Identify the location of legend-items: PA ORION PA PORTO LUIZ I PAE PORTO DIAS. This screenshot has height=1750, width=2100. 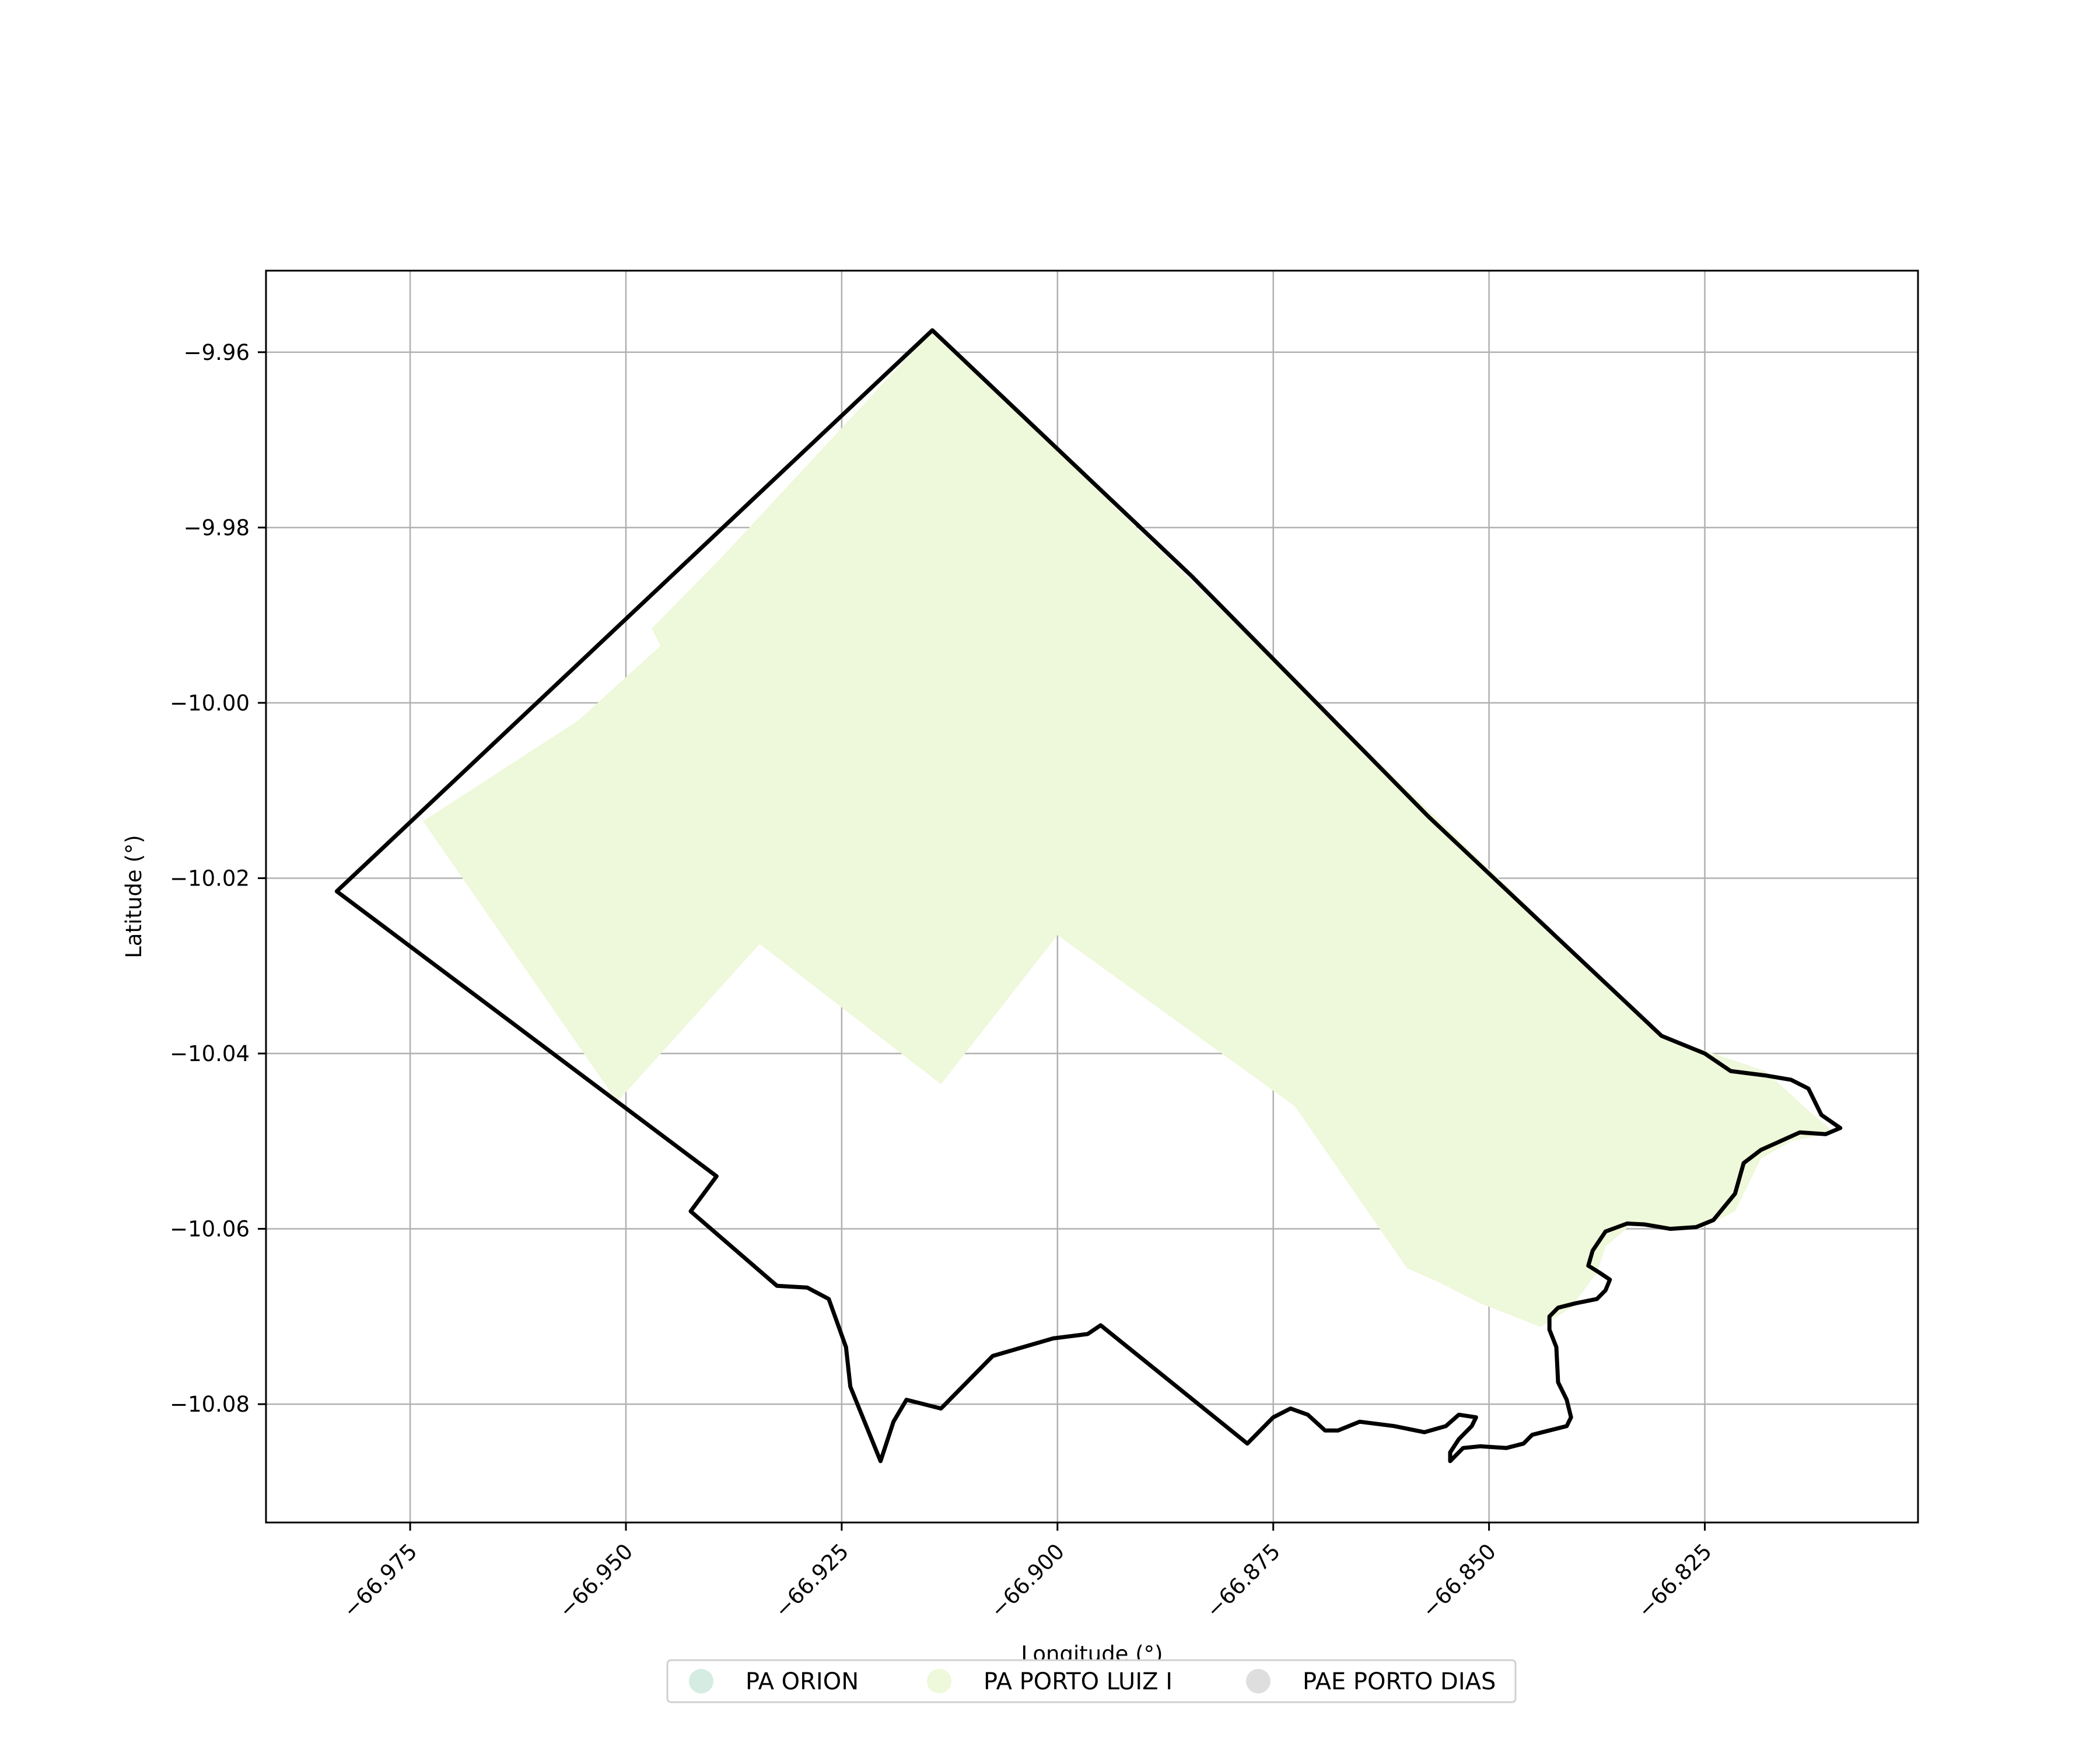
(1092, 1681).